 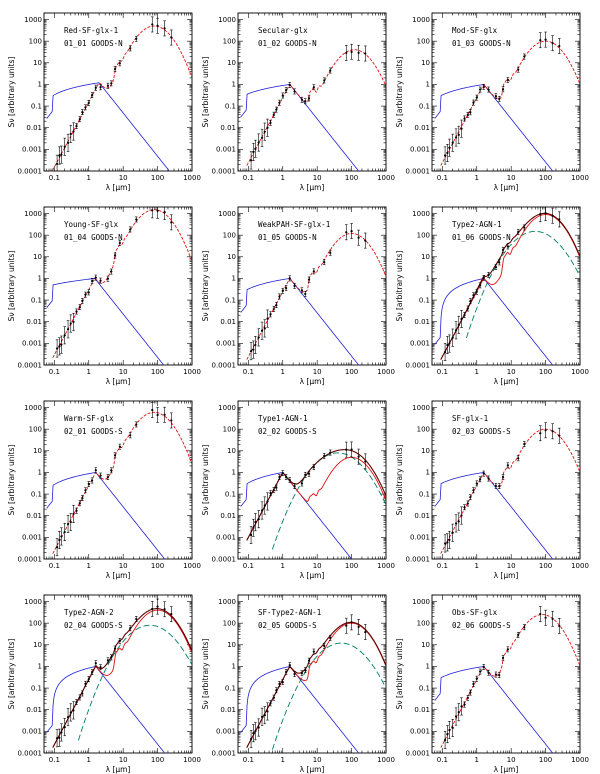 What do you see at coordinates (477, 224) in the screenshot?
I see `panel-title: Type2-AGN-1` at bounding box center [477, 224].